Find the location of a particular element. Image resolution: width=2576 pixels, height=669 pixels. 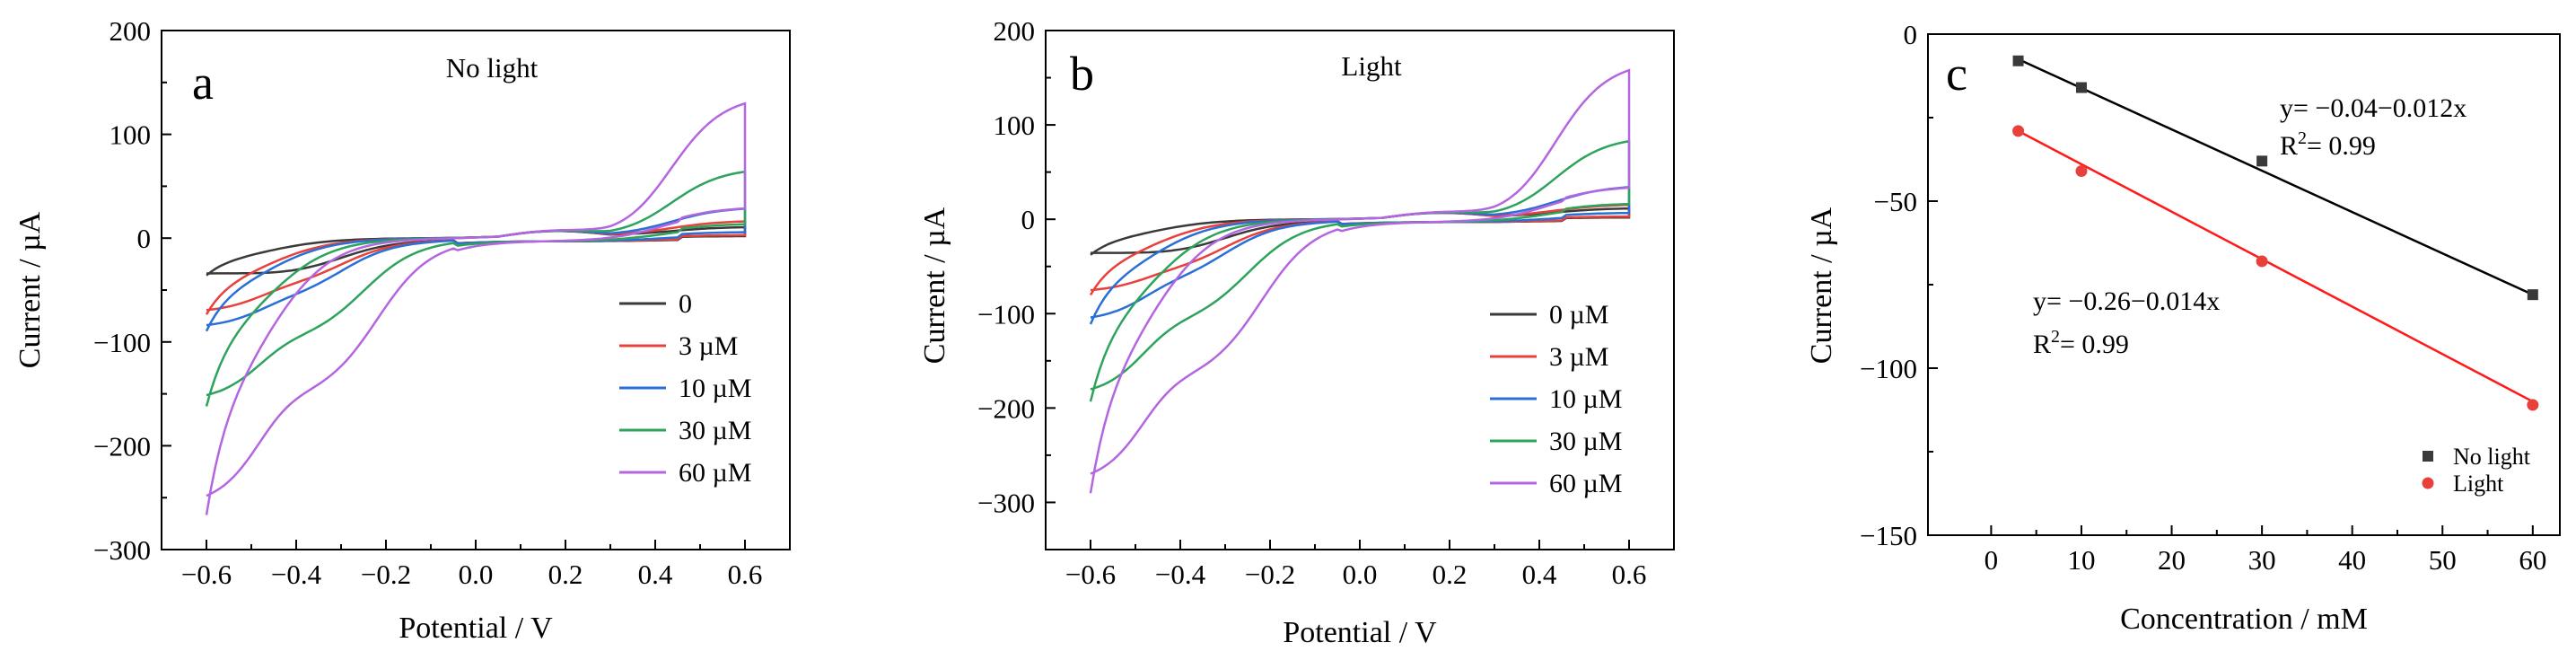

panel-b-x-ticks: −0.6 −0.4 −0.2 0.0 0.2 0.4 0.6 is located at coordinates (1355, 565).